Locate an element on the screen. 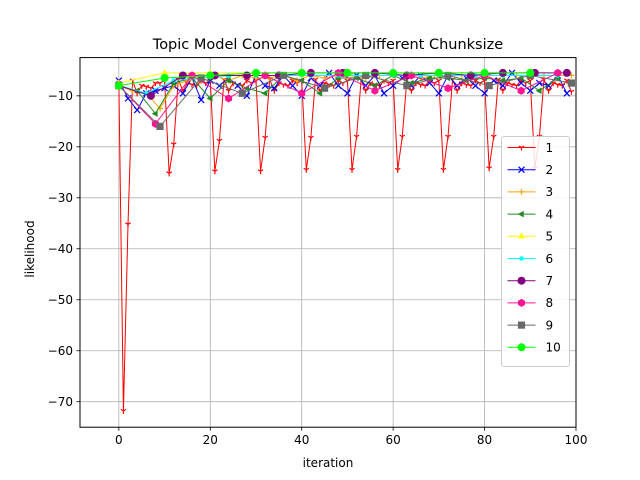 The height and width of the screenshot is (480, 640). x-tick-label-1: 20 is located at coordinates (210, 440).